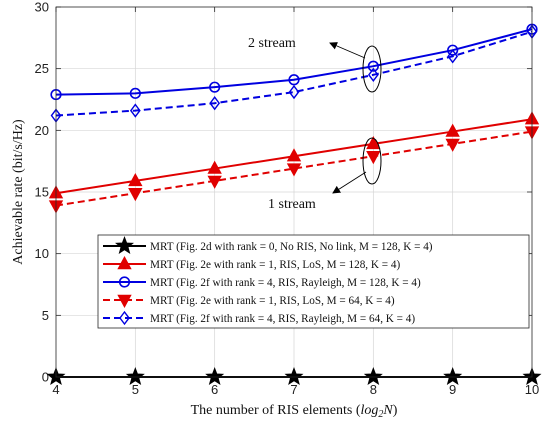 Image resolution: width=542 pixels, height=426 pixels. Describe the element at coordinates (214, 389) in the screenshot. I see `x-tick-label: 6` at that location.